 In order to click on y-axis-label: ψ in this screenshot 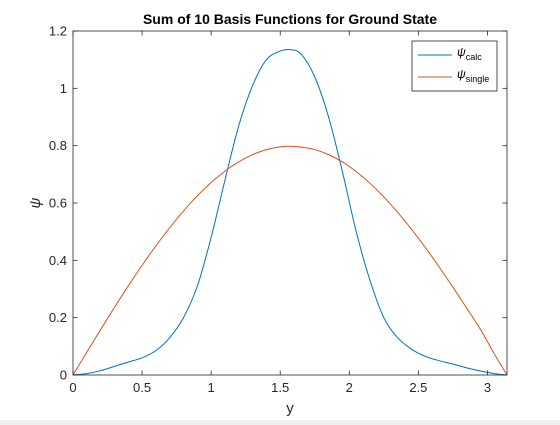, I will do `click(35, 202)`.